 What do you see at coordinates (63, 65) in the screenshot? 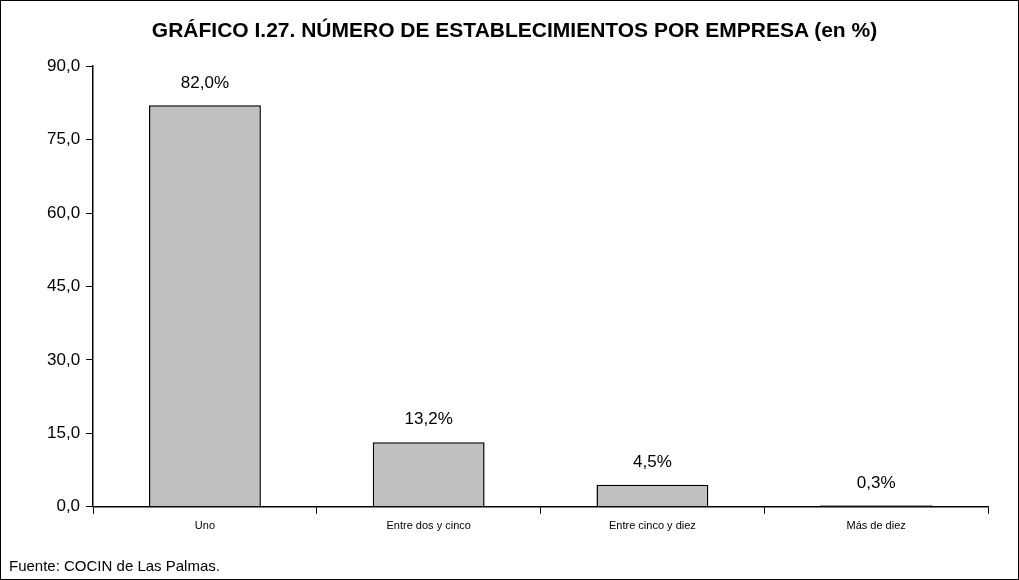
I see `y-tick-label: 90,0` at bounding box center [63, 65].